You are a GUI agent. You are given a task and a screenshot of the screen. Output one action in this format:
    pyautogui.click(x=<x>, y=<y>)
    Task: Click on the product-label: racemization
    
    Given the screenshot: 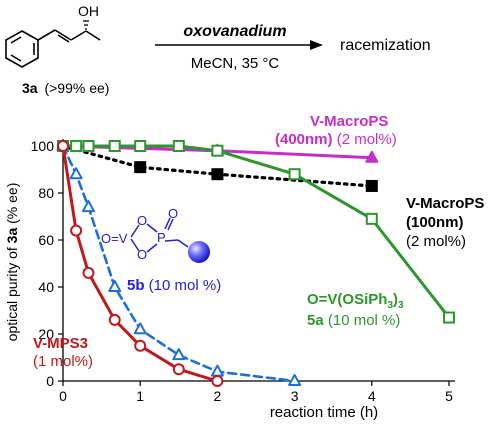 What is the action you would take?
    pyautogui.click(x=385, y=45)
    